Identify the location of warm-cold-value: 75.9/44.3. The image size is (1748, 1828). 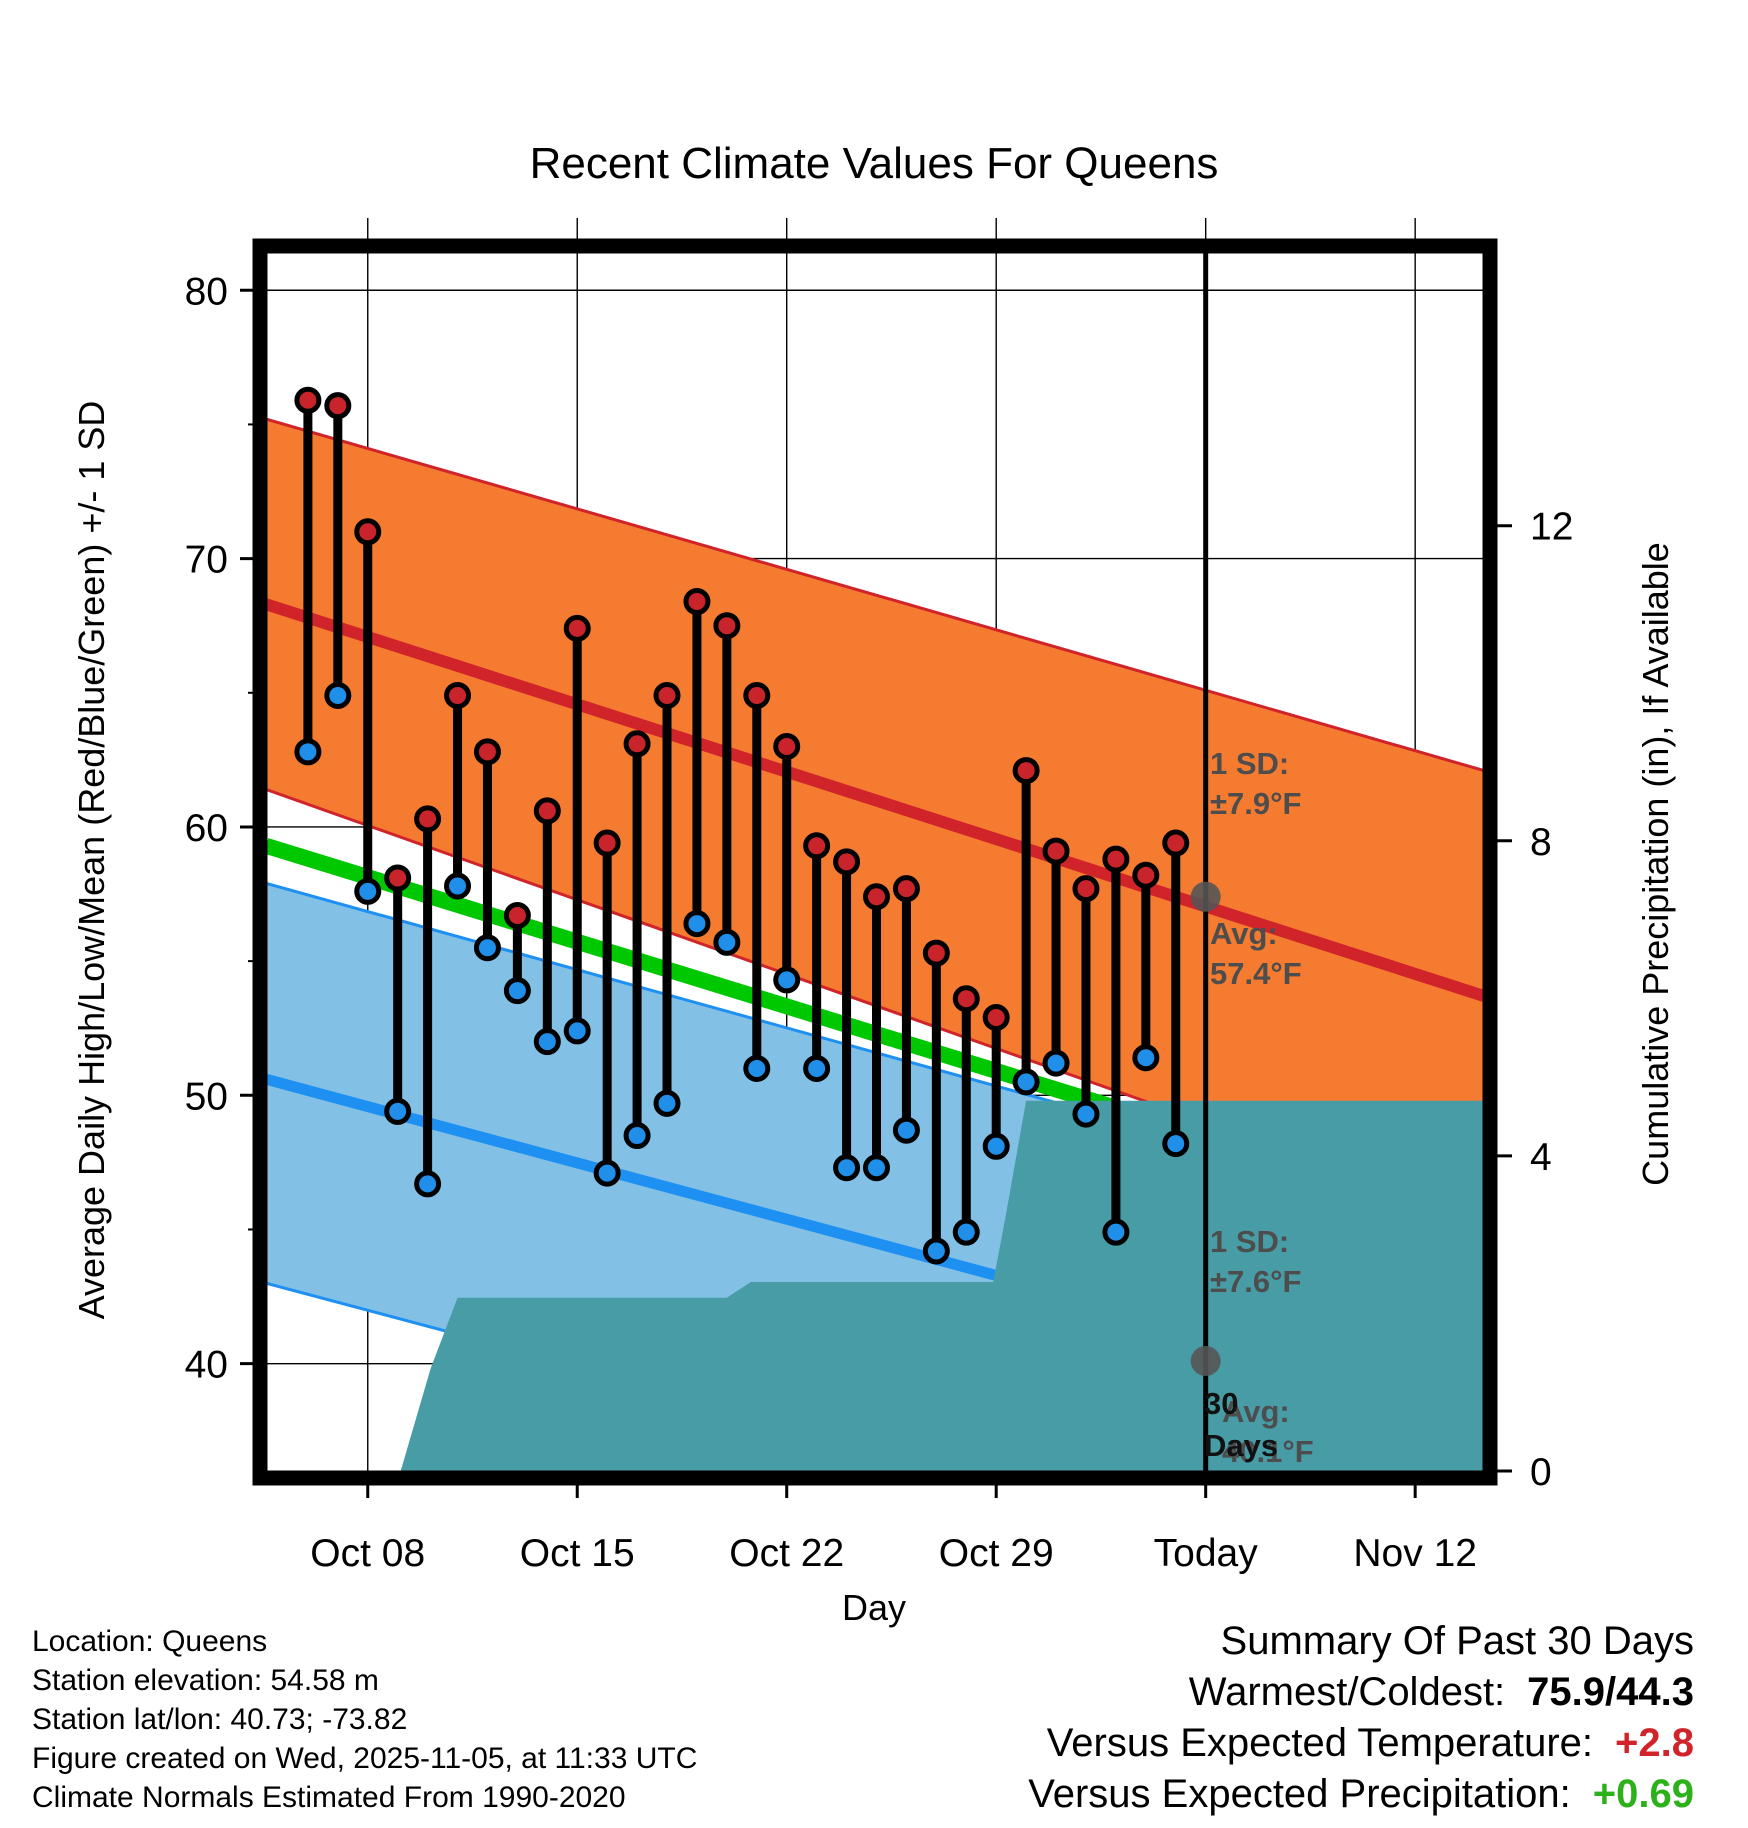
(1610, 1692).